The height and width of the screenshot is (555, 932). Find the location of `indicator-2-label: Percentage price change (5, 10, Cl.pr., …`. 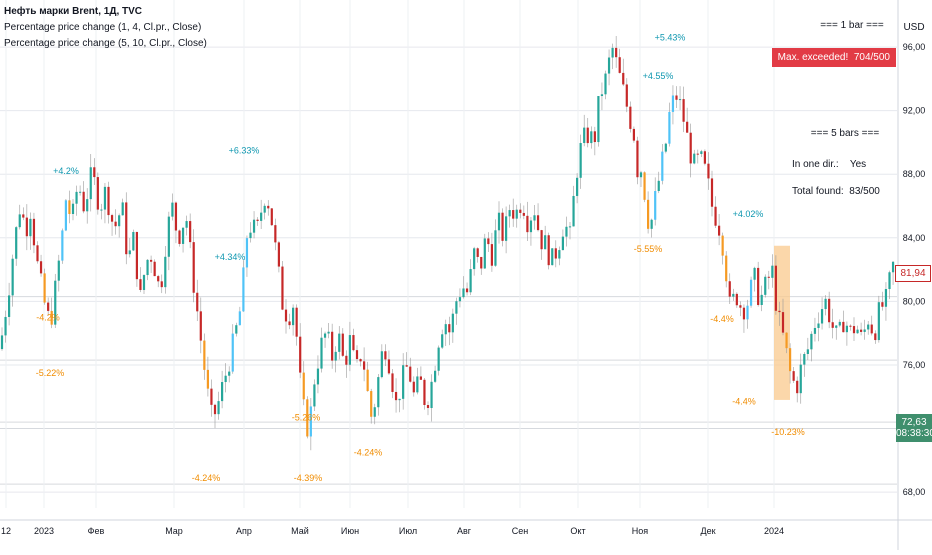

indicator-2-label: Percentage price change (5, 10, Cl.pr., … is located at coordinates (105, 43).